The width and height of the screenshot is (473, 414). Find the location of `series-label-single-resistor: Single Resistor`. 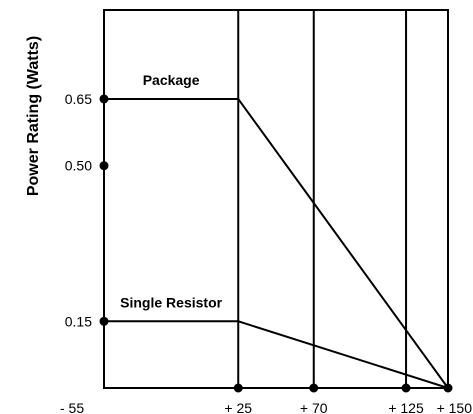

series-label-single-resistor: Single Resistor is located at coordinates (171, 302).